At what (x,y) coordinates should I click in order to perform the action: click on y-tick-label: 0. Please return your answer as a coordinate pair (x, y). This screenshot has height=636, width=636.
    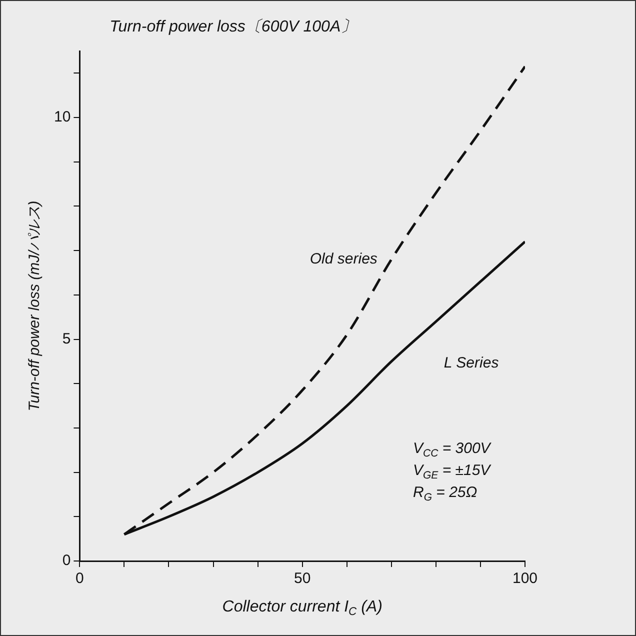
    Looking at the image, I should click on (66, 561).